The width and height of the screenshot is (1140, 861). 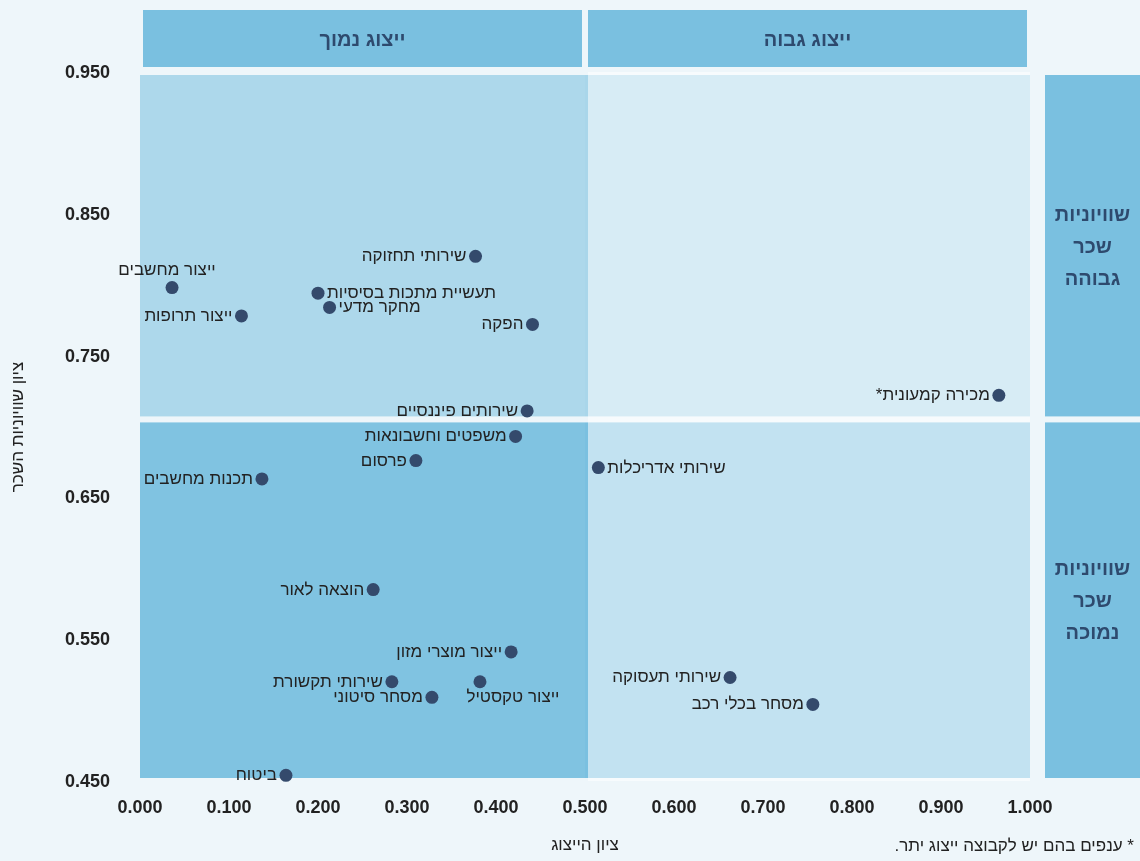 I want to click on annotation: שירותי אדריכלות, so click(x=666, y=467).